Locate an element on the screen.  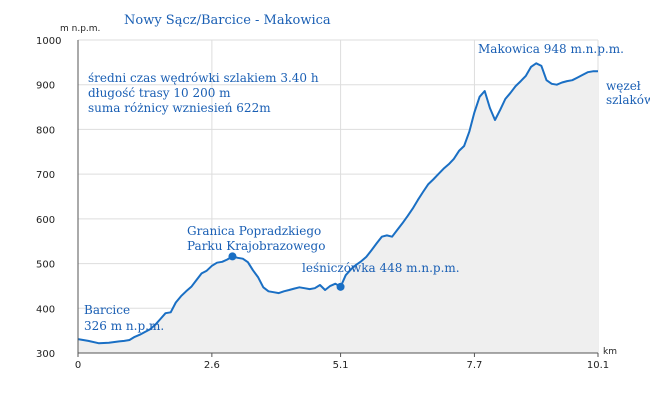
lesniczowka-label: leśniczówka 448 m.n.p.m. is located at coordinates (381, 268).